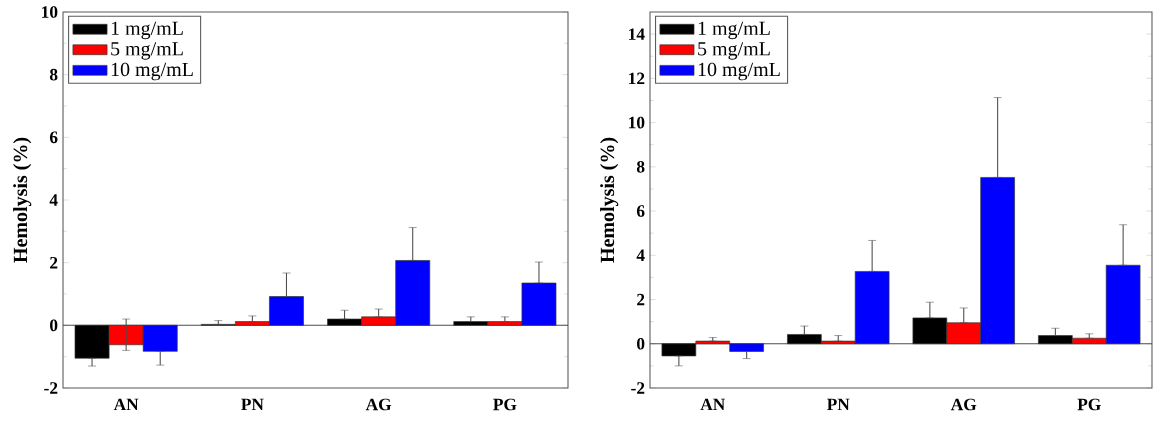 This screenshot has width=1160, height=431. I want to click on y-tick-label: 12, so click(637, 78).